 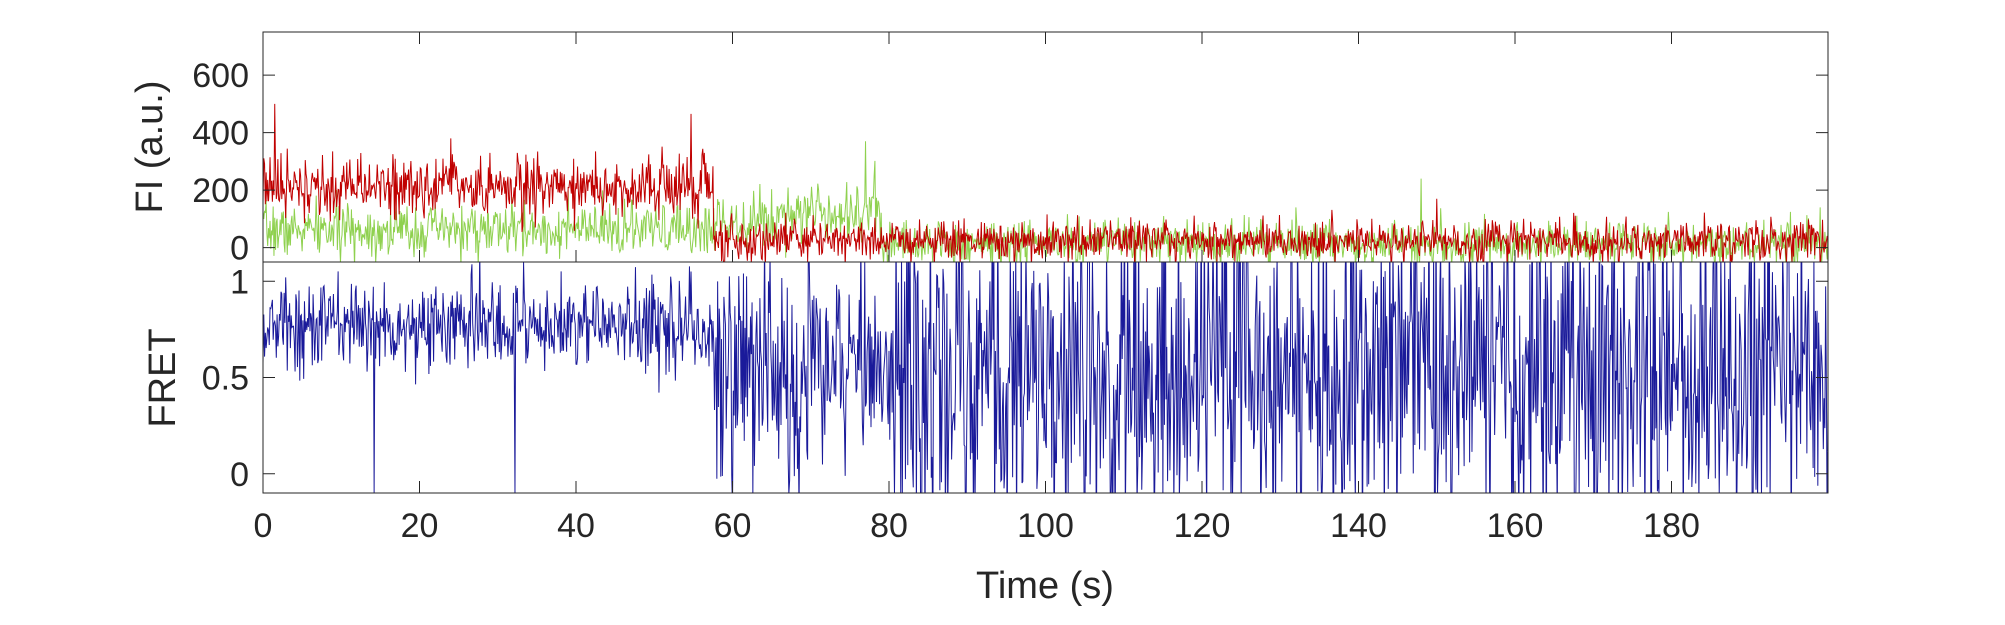 I want to click on y-tick-label: 0.5, so click(x=225, y=379).